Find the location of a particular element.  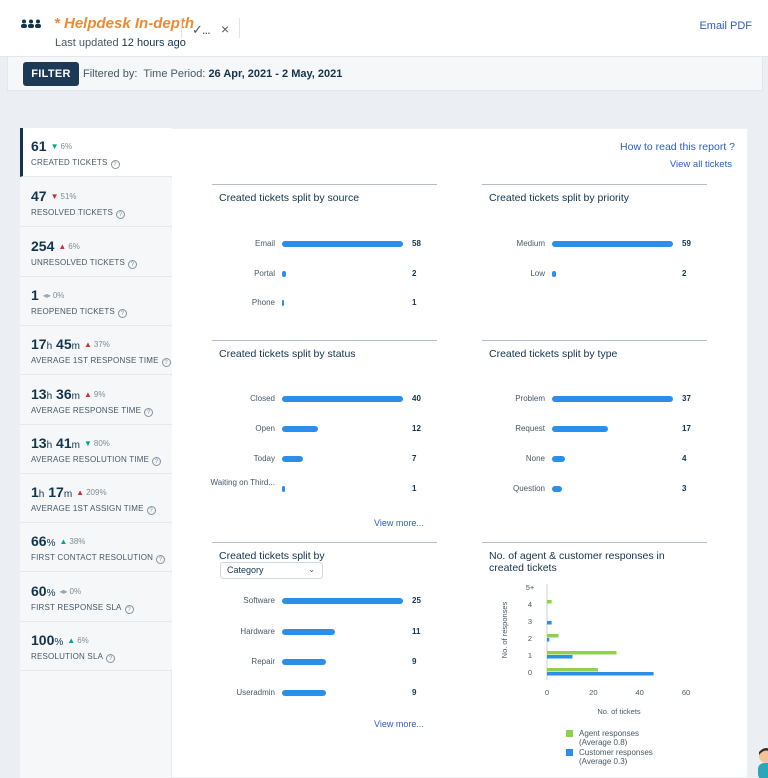

bar-row: Hardware 11 is located at coordinates (324, 632).